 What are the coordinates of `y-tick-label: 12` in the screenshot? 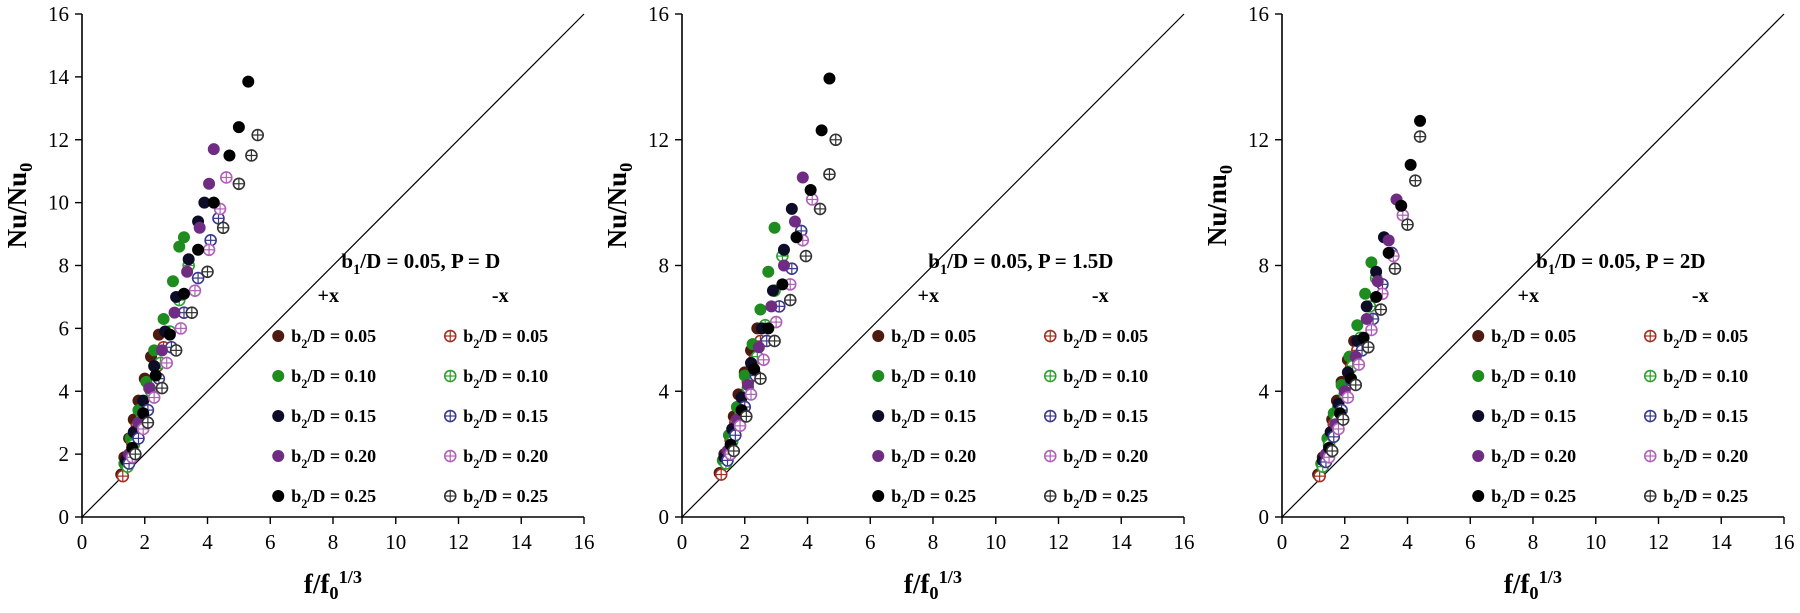 It's located at (58, 140).